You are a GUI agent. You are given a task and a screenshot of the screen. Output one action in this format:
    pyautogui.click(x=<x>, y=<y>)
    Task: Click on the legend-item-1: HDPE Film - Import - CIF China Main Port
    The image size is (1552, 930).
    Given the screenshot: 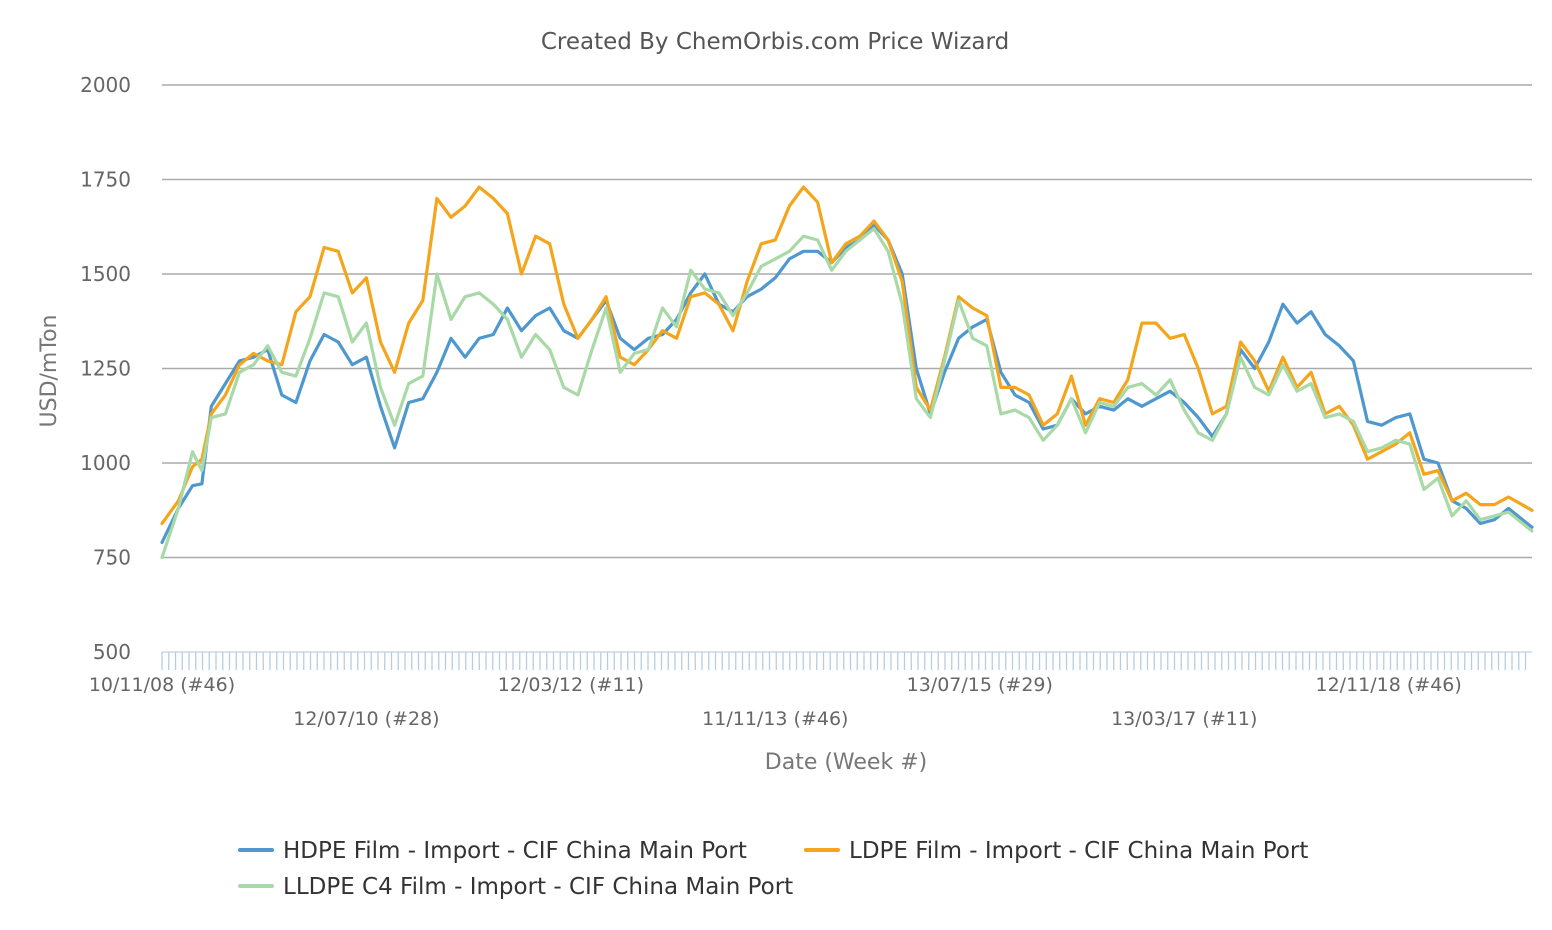 What is the action you would take?
    pyautogui.click(x=492, y=851)
    